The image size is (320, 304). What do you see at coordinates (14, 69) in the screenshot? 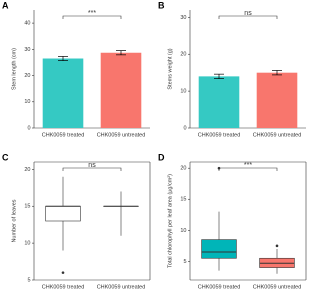
I see `y-axis-label: Stem length (cm)` at bounding box center [14, 69].